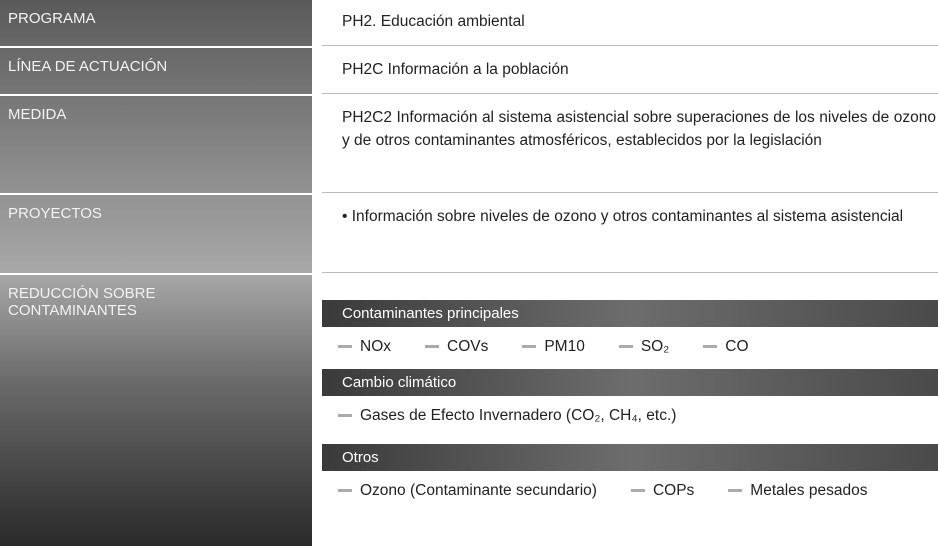 Image resolution: width=938 pixels, height=546 pixels. Describe the element at coordinates (553, 347) in the screenshot. I see `item: PM10` at that location.